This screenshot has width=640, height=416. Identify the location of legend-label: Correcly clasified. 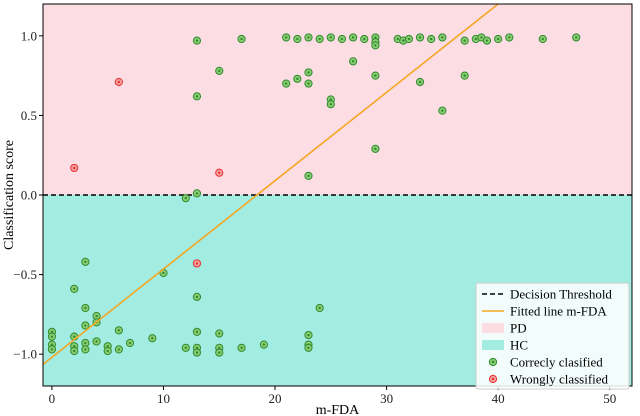
(556, 362).